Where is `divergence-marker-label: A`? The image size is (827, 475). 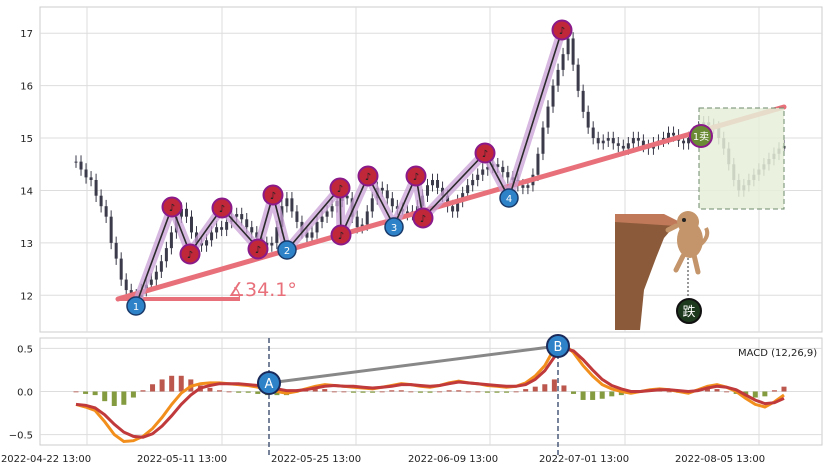
divergence-marker-label: A is located at coordinates (269, 384).